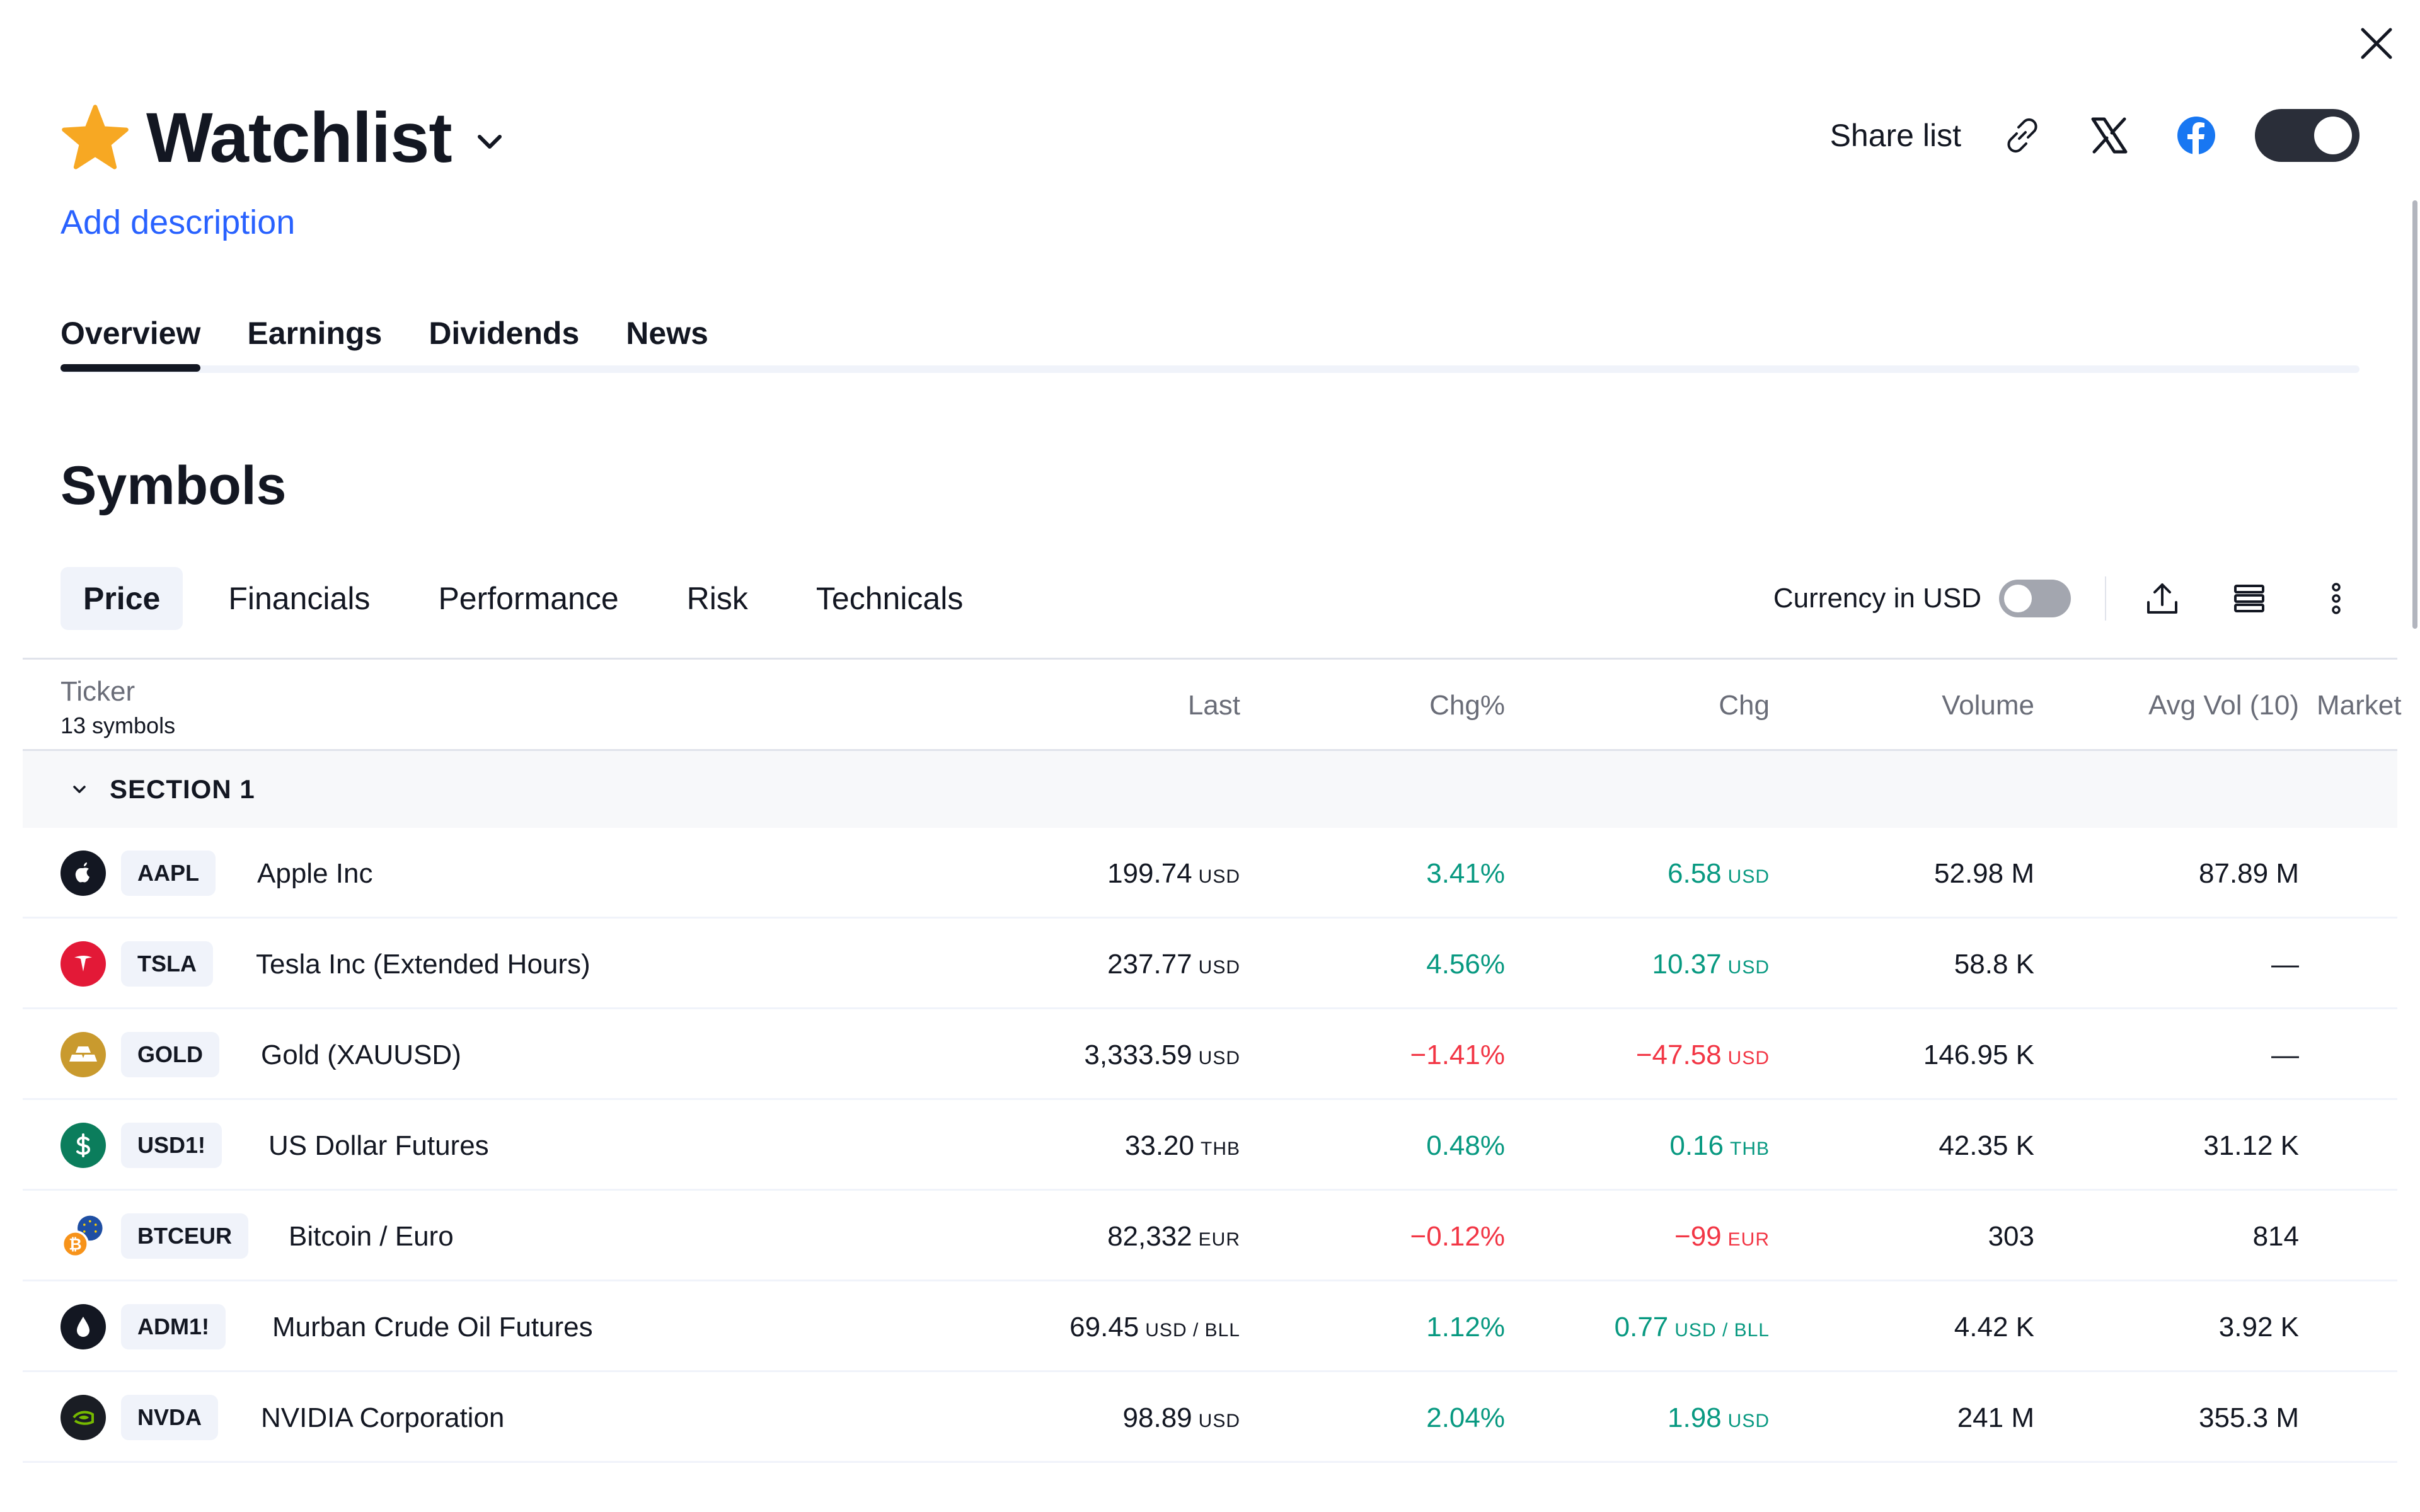  I want to click on ticker-header-label: Ticker, so click(98, 691).